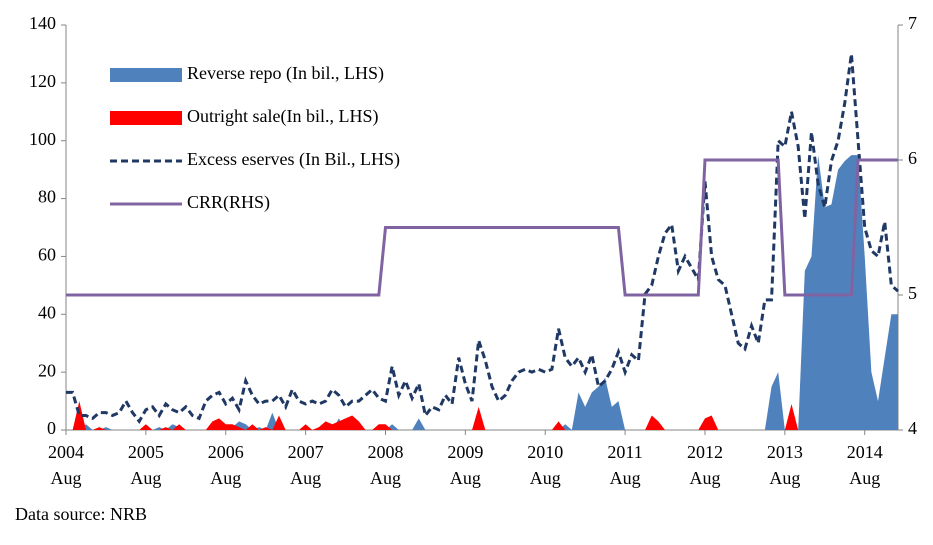 The image size is (933, 545). I want to click on legend-label: Excess eserves (In Bil., LHS), so click(293, 159).